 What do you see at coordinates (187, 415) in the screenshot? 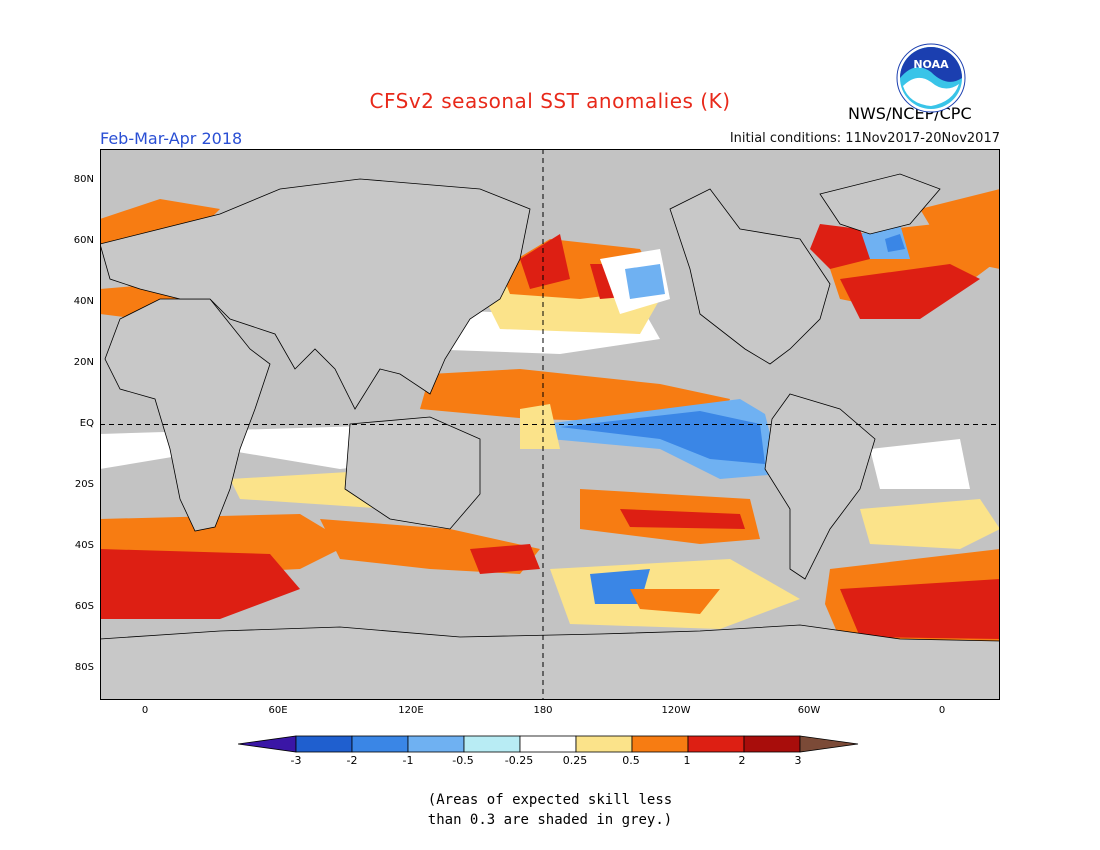
I see `africa-landmass` at bounding box center [187, 415].